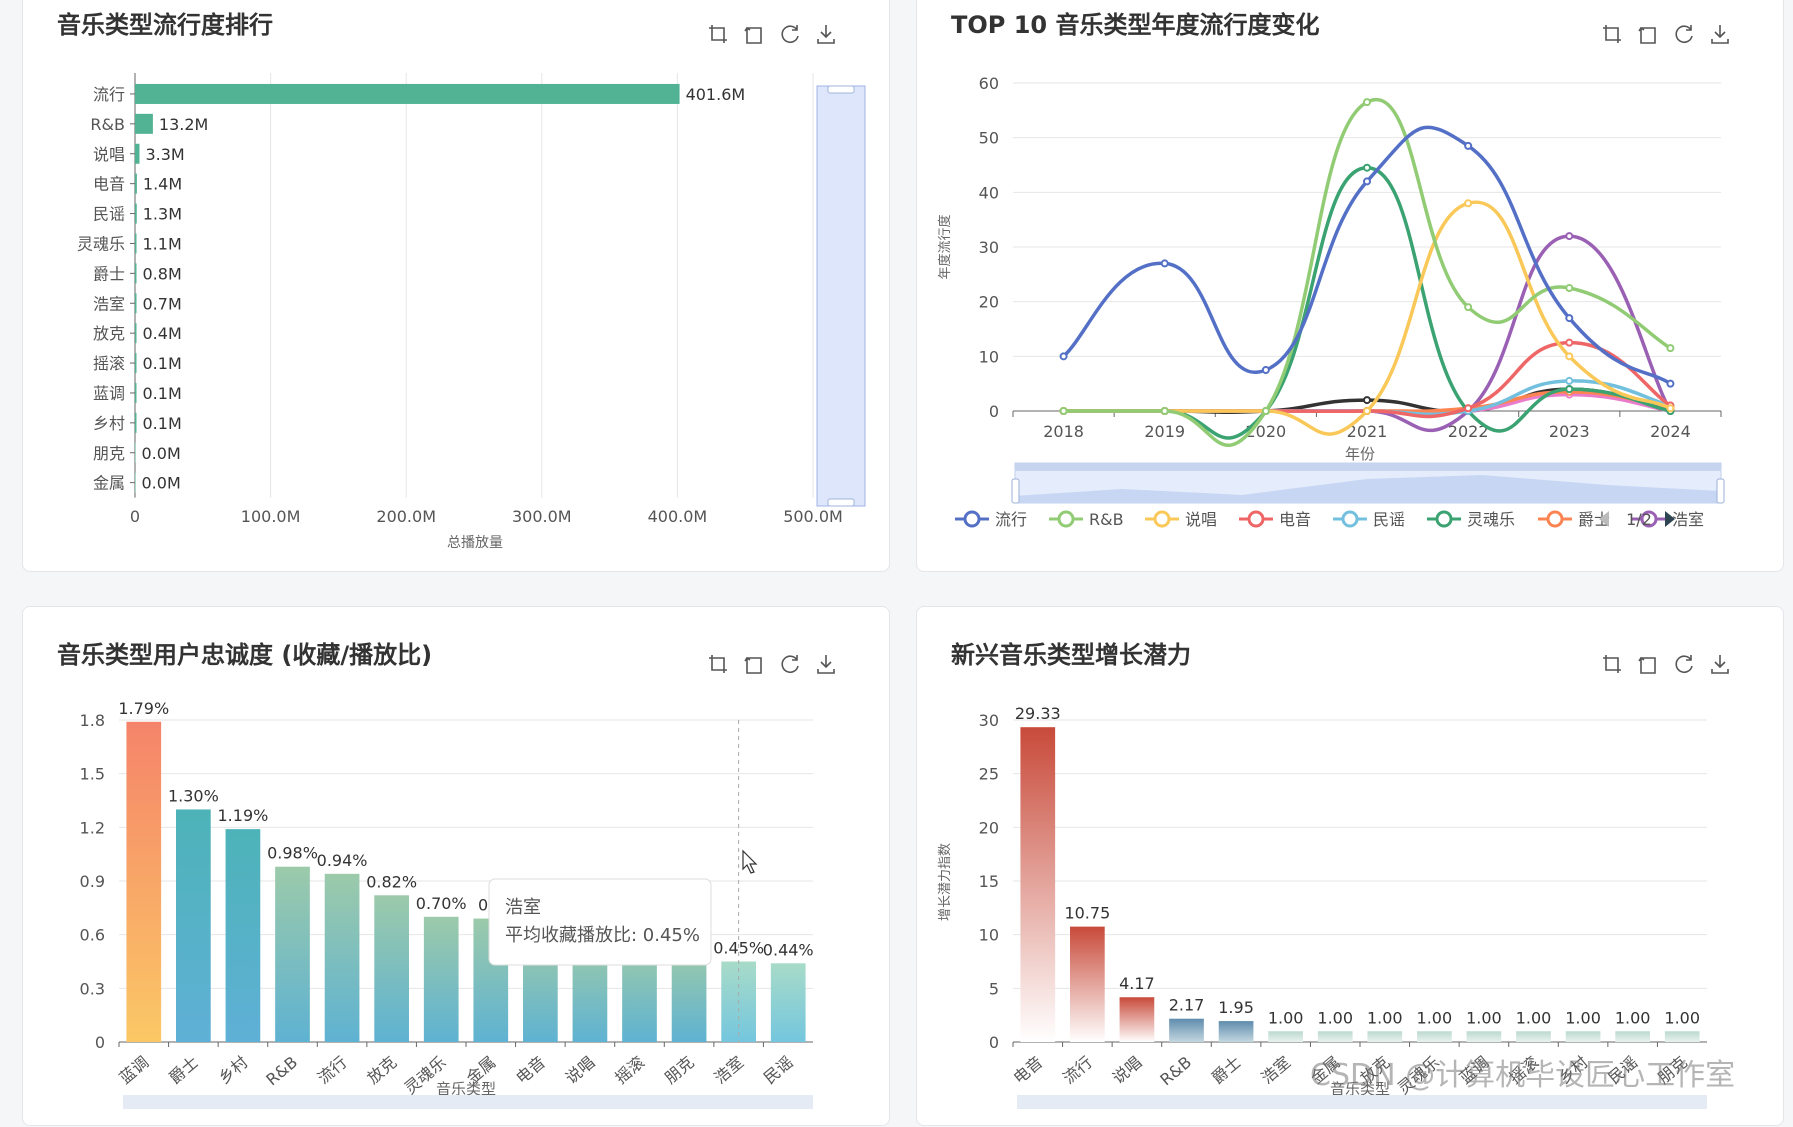  Describe the element at coordinates (1369, 519) in the screenshot. I see `legend-item: 民谣` at that location.